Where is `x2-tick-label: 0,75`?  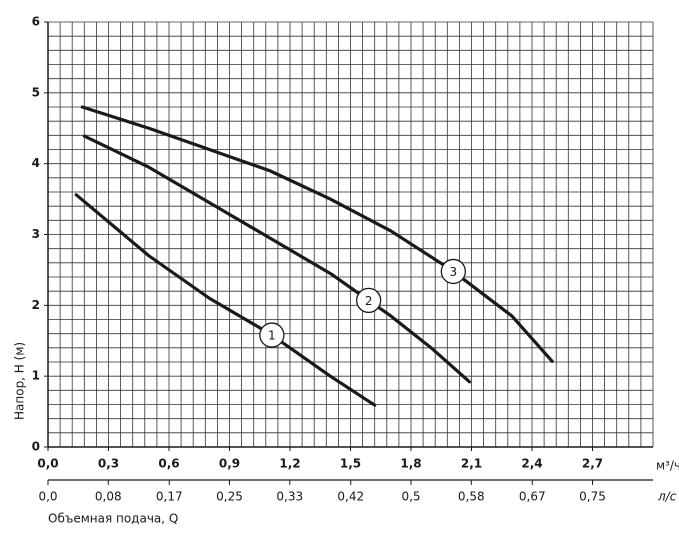 x2-tick-label: 0,75 is located at coordinates (592, 497).